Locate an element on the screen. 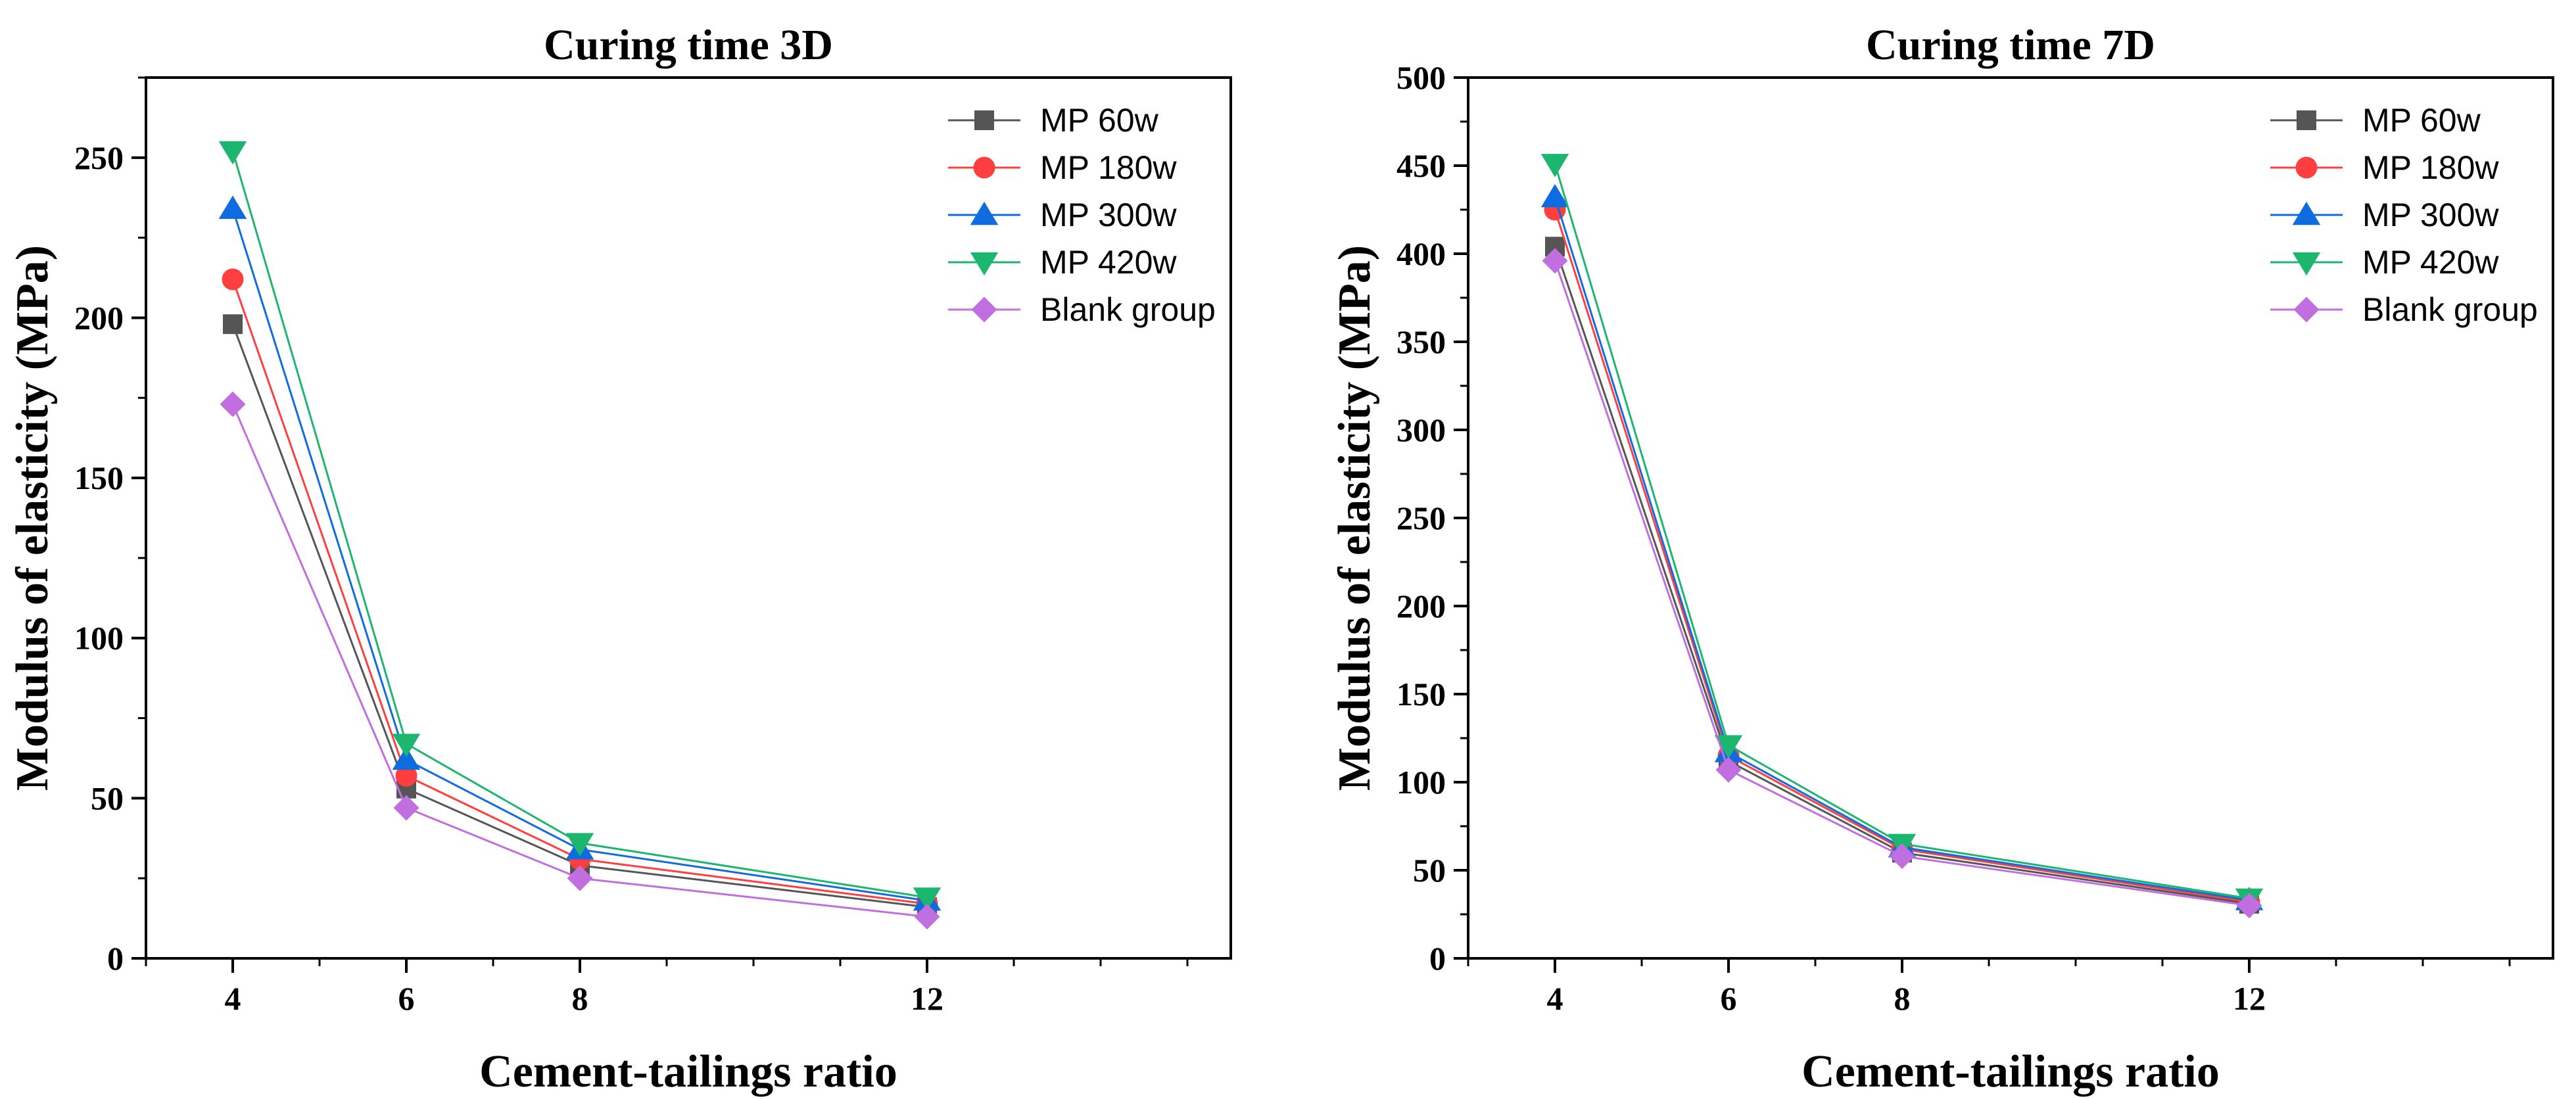  y-tick-label: 400 is located at coordinates (1421, 254).